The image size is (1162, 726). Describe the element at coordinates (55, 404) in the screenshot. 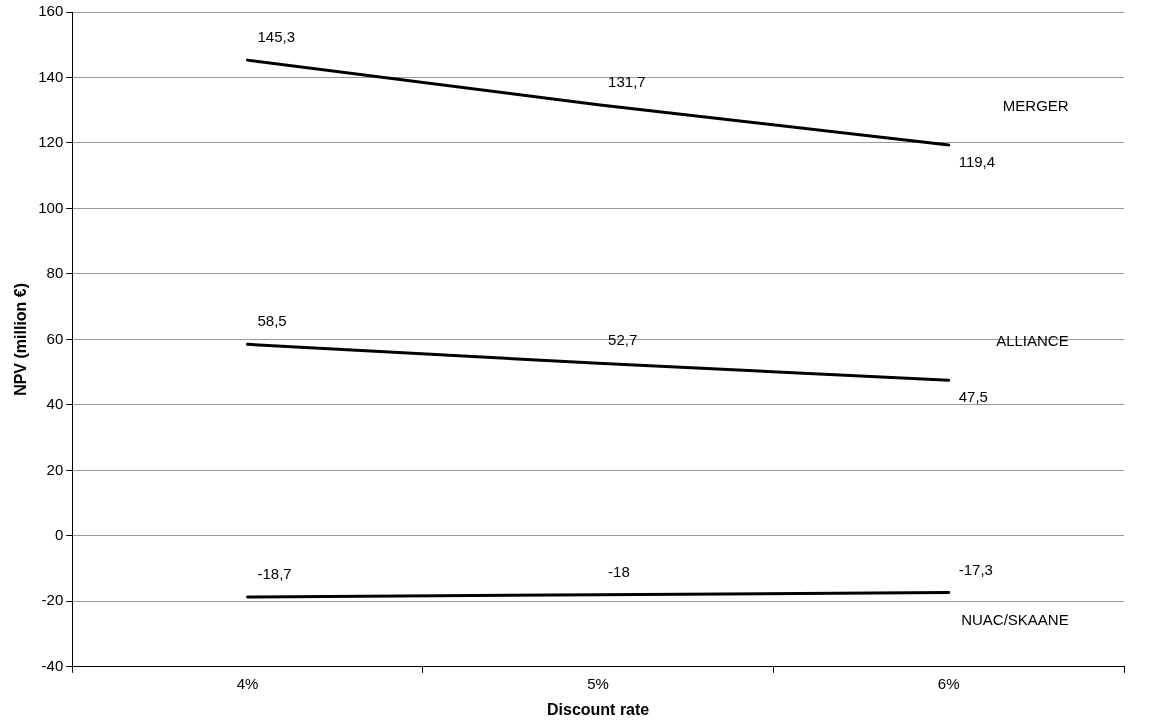

I see `y-tick-label: 40` at that location.